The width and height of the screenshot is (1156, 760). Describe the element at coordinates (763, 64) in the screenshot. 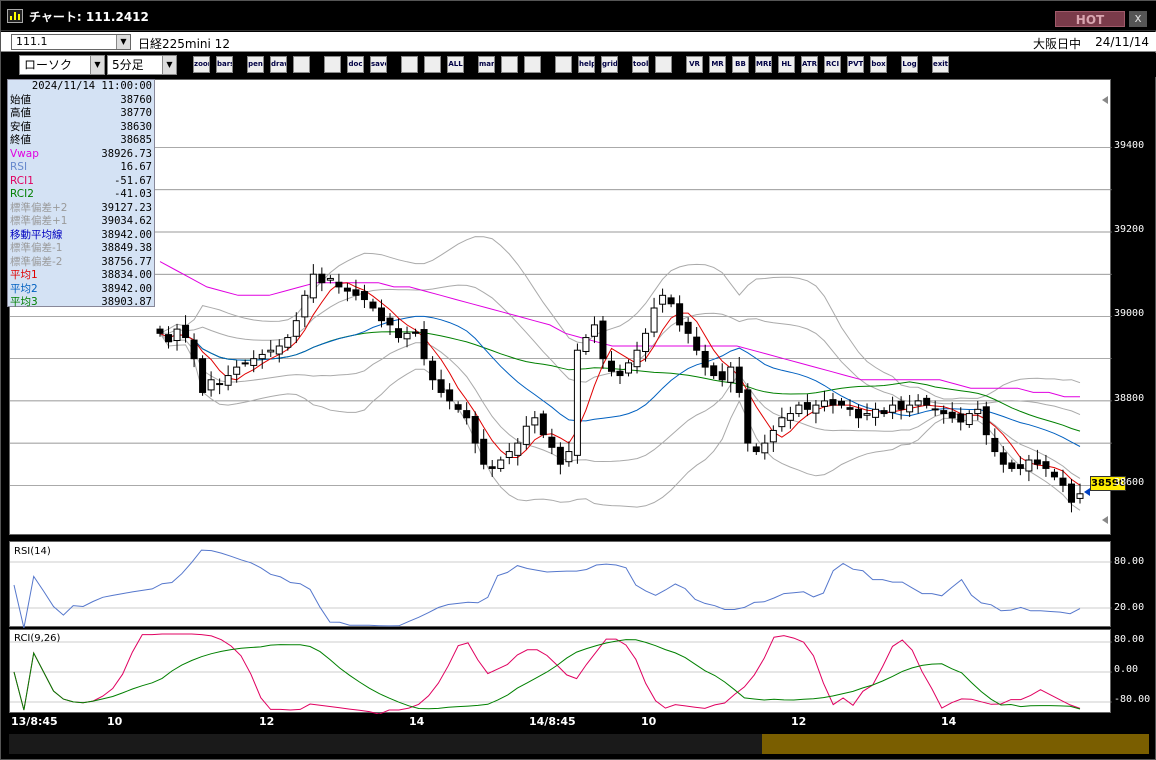

I see `mre-tool-icon: MRE` at that location.